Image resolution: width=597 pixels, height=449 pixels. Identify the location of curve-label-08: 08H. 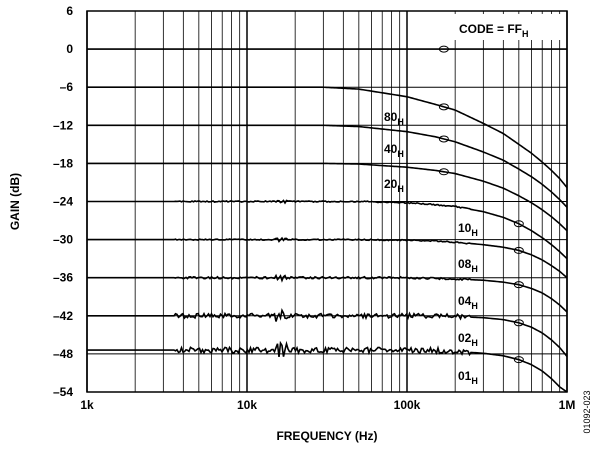
(468, 265).